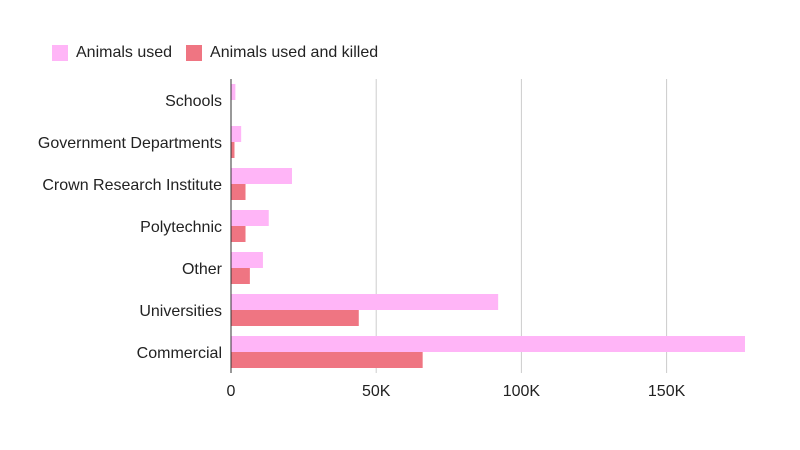 Image resolution: width=800 pixels, height=450 pixels. I want to click on category-label-2: Crown Research Institute, so click(132, 185).